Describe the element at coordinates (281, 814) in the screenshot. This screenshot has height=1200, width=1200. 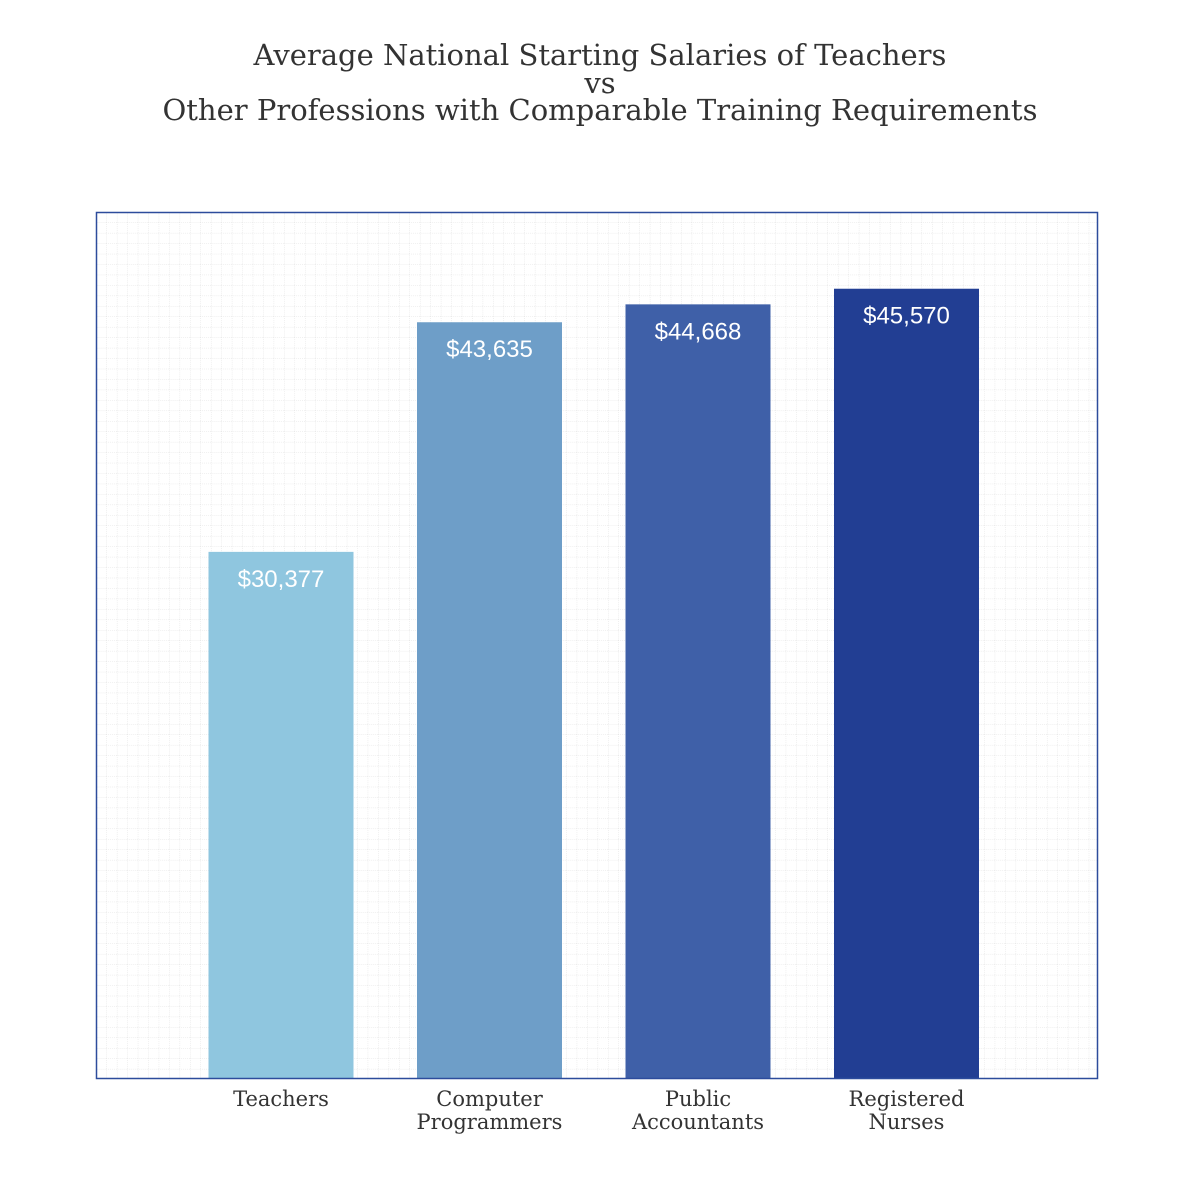
I see `bar-teachers` at that location.